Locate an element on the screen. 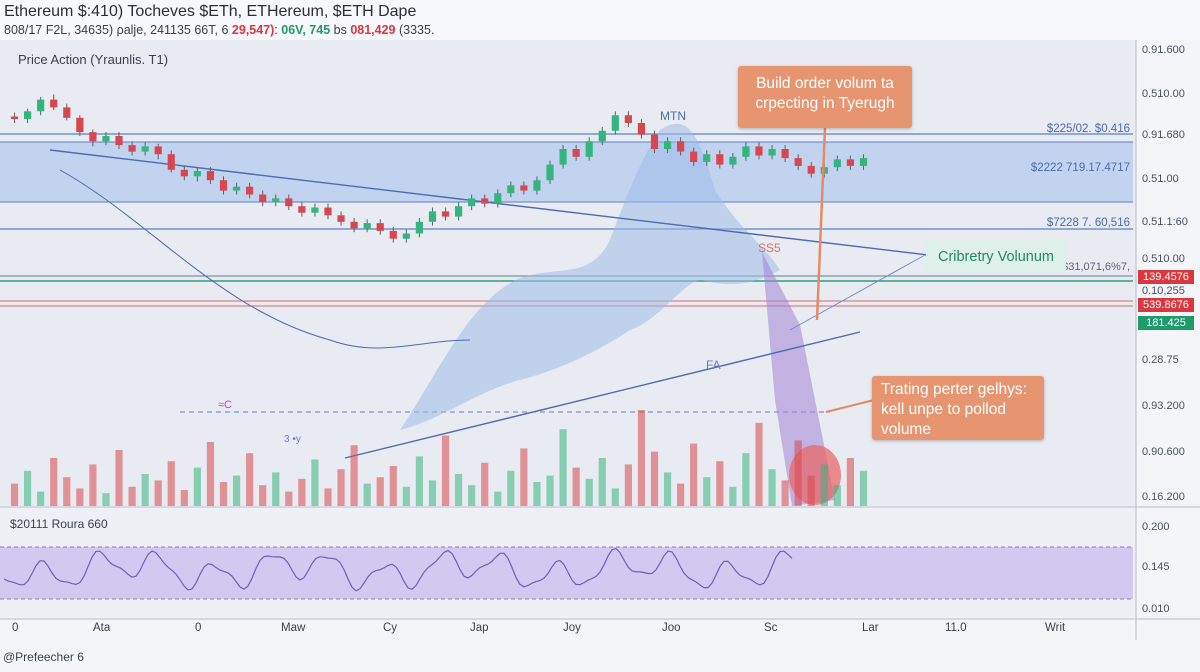 This screenshot has height=672, width=1200. rsi-band is located at coordinates (566, 573).